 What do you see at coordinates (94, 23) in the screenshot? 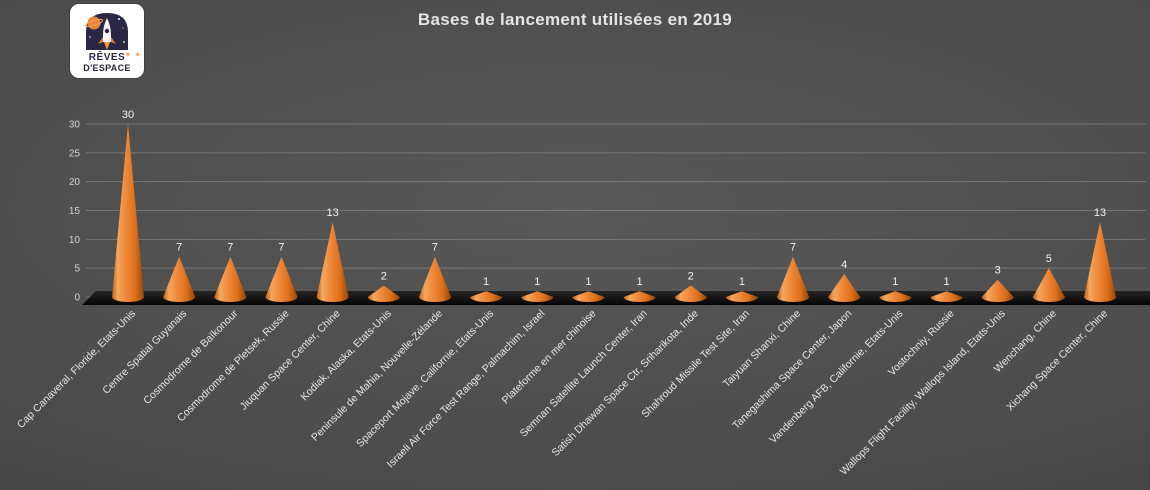
I see `logo-planet-ring` at bounding box center [94, 23].